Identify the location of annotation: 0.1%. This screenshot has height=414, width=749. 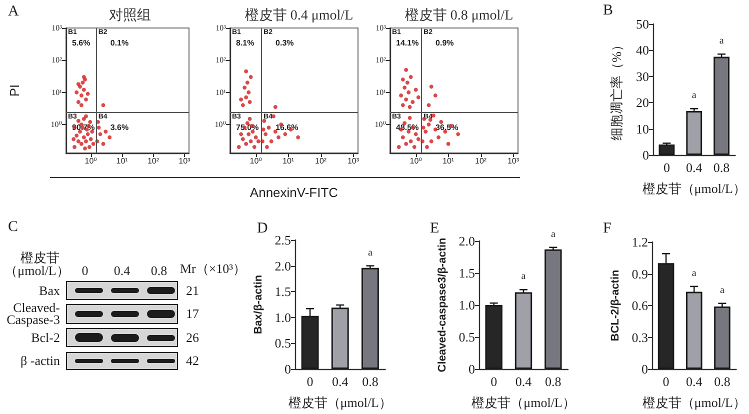
(119, 43).